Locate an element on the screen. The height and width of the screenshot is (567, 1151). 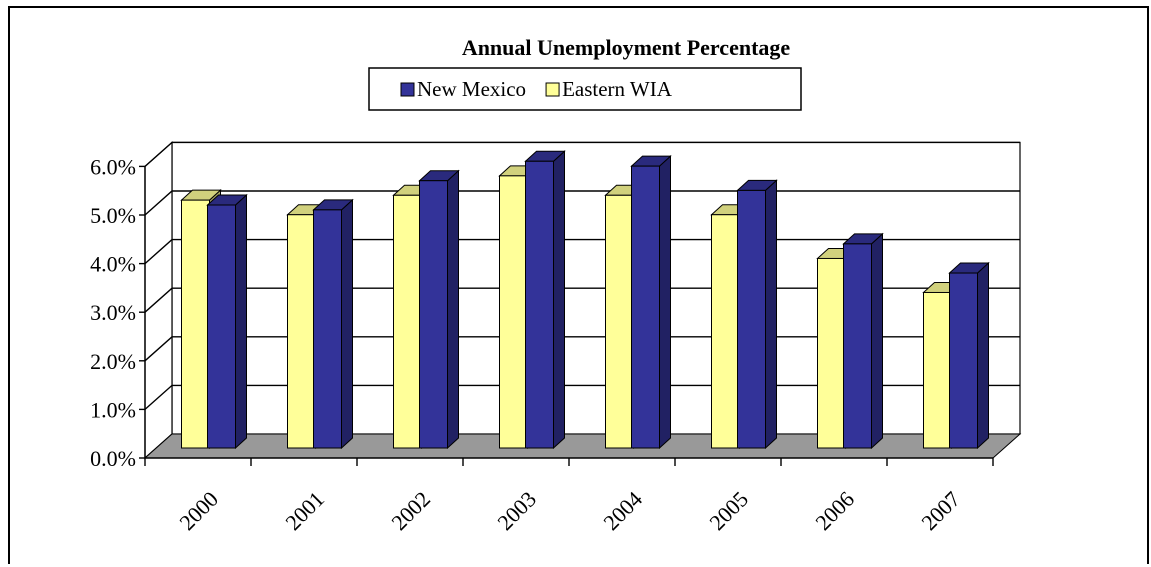
bar-new-mexico-2002 is located at coordinates (439, 309).